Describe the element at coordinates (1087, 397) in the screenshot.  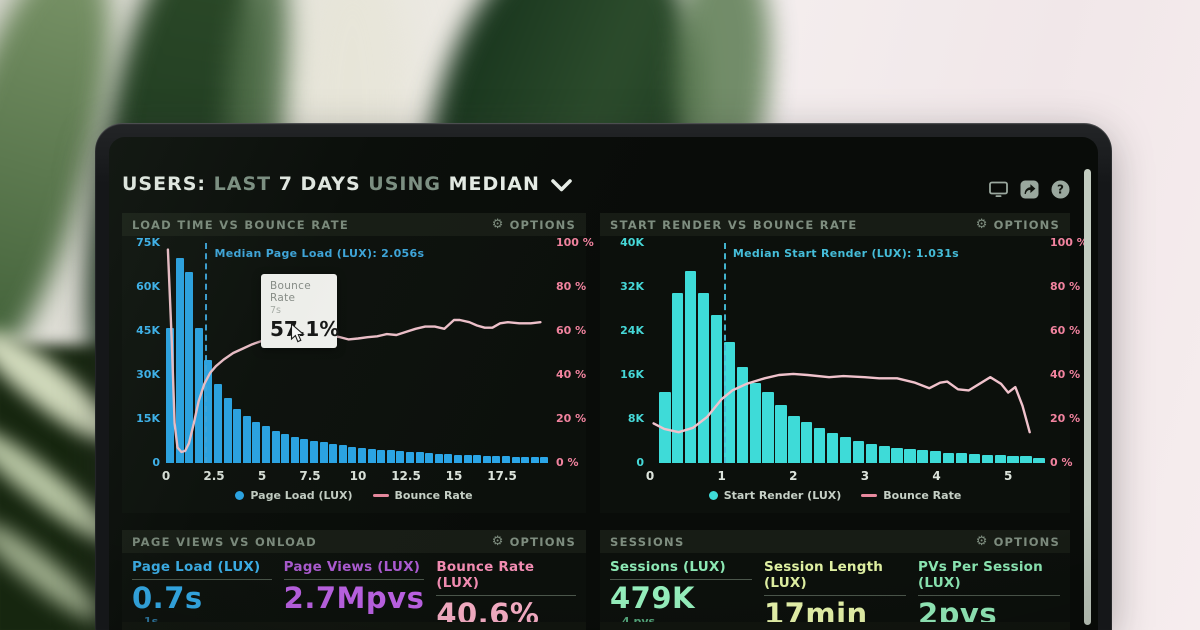
I see `scrollbar` at that location.